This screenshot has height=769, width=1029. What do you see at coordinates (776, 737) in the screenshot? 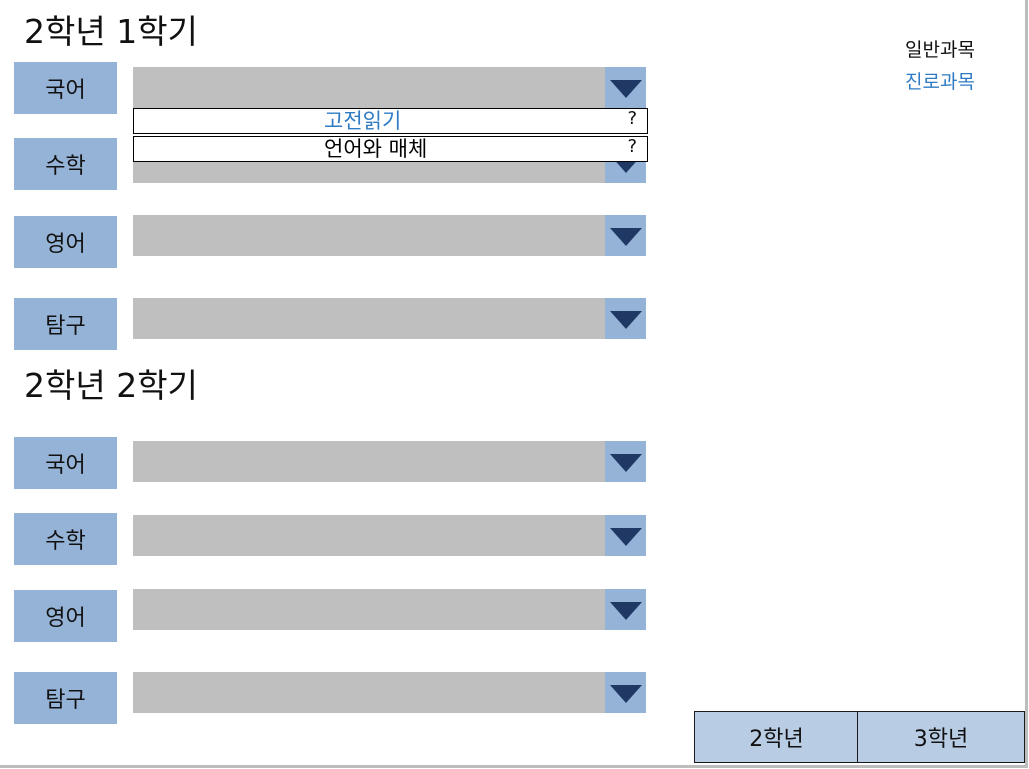
I see `grade-2-button: 2학년` at bounding box center [776, 737].